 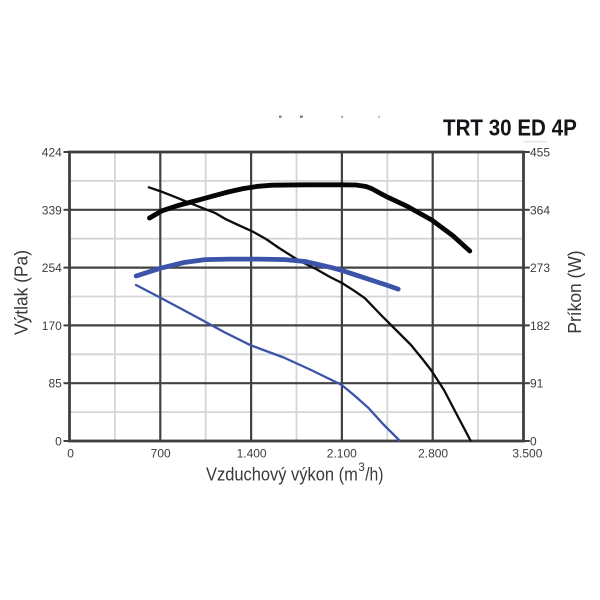 What do you see at coordinates (55, 384) in the screenshot?
I see `svg-text: 85` at bounding box center [55, 384].